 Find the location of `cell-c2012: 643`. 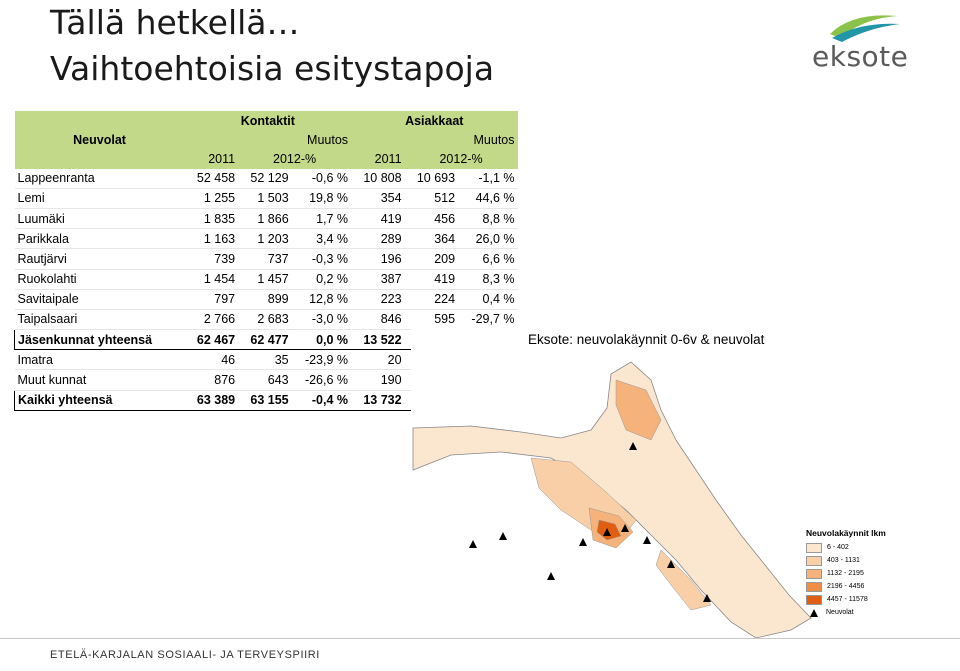

cell-c2012: 643 is located at coordinates (265, 380).